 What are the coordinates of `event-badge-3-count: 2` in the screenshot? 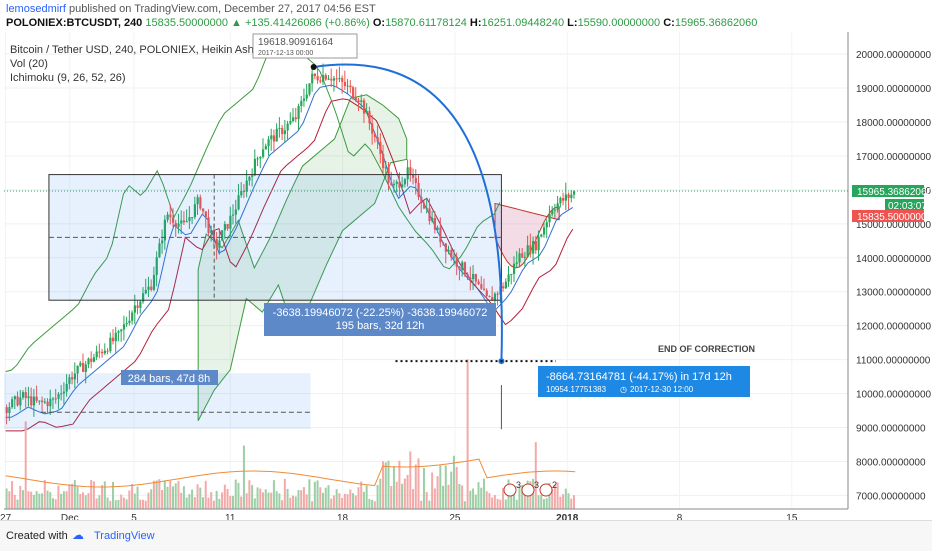 It's located at (554, 485).